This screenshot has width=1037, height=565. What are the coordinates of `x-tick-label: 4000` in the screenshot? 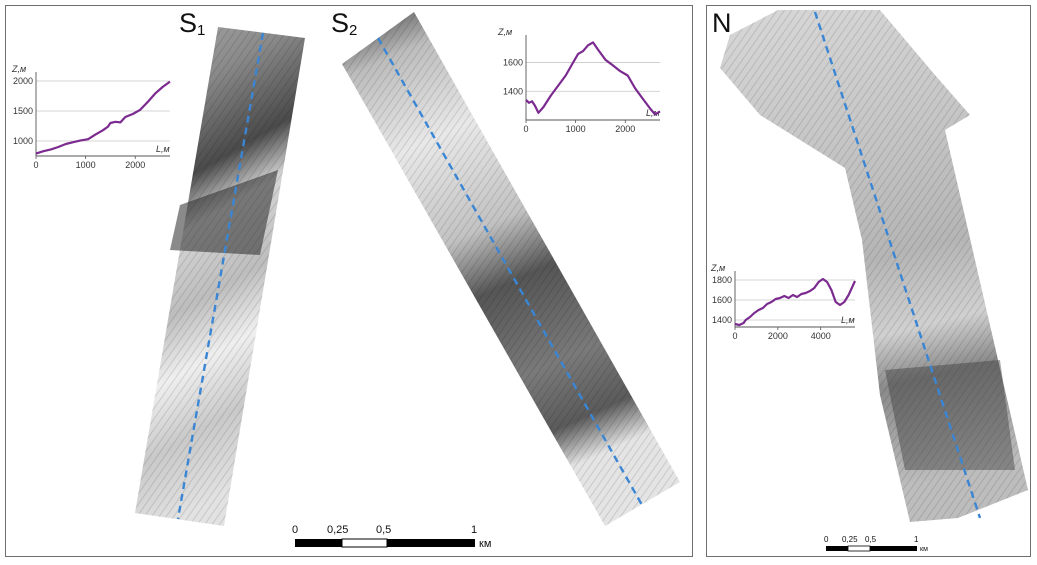 It's located at (821, 336).